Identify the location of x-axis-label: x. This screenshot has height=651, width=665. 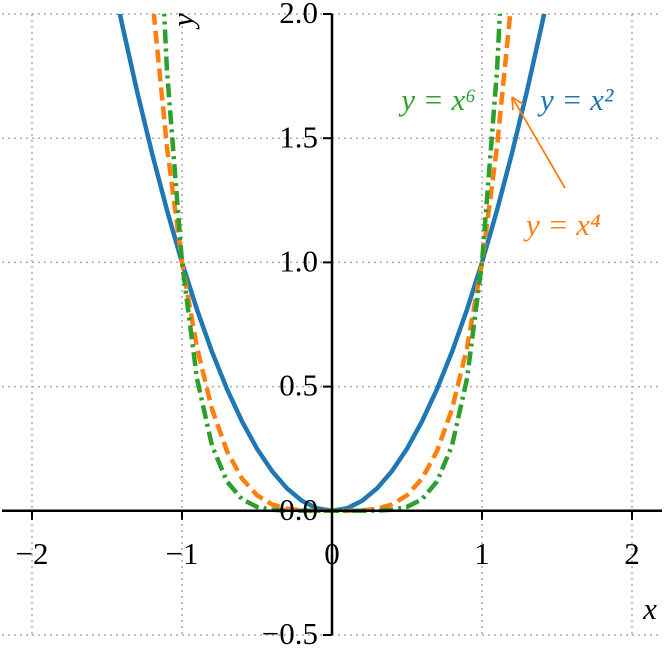
(649, 608).